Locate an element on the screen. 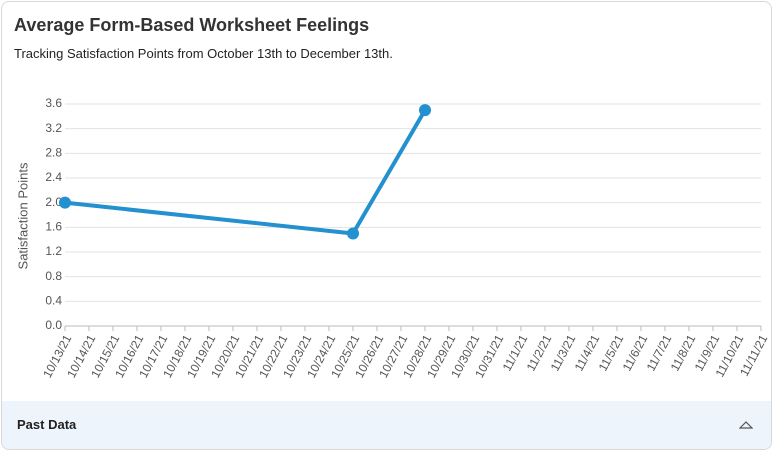 Image resolution: width=775 pixels, height=453 pixels. chevron-icon is located at coordinates (746, 425).